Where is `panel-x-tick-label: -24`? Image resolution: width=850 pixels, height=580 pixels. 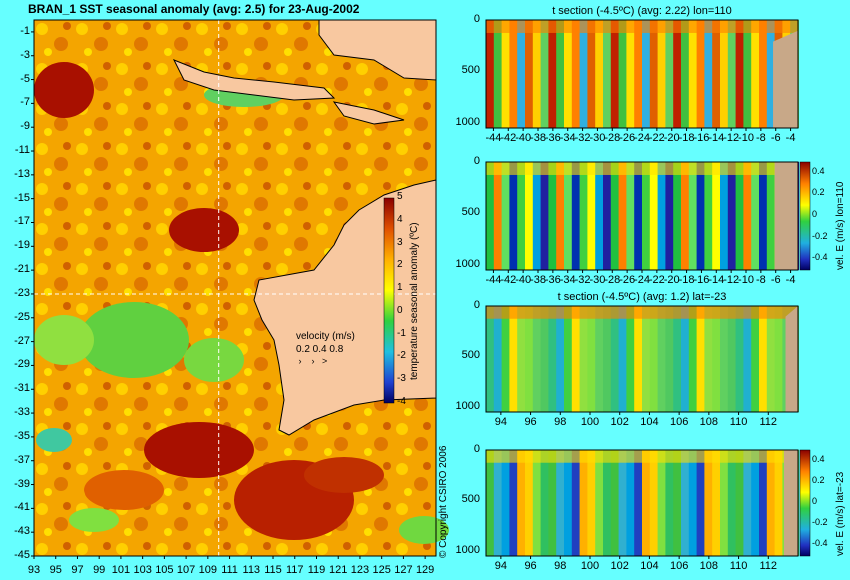
panel-x-tick-label: -24 is located at coordinates (642, 280).